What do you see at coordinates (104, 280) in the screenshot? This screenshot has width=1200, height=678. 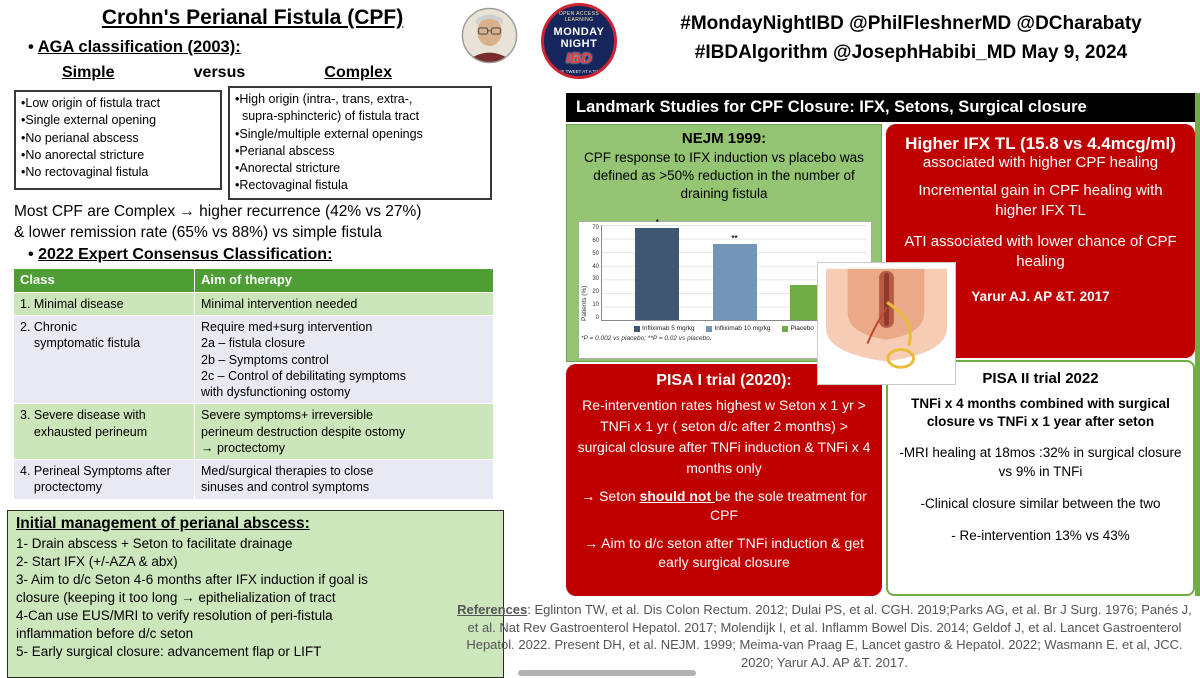 I see `column-header-class: Class` at bounding box center [104, 280].